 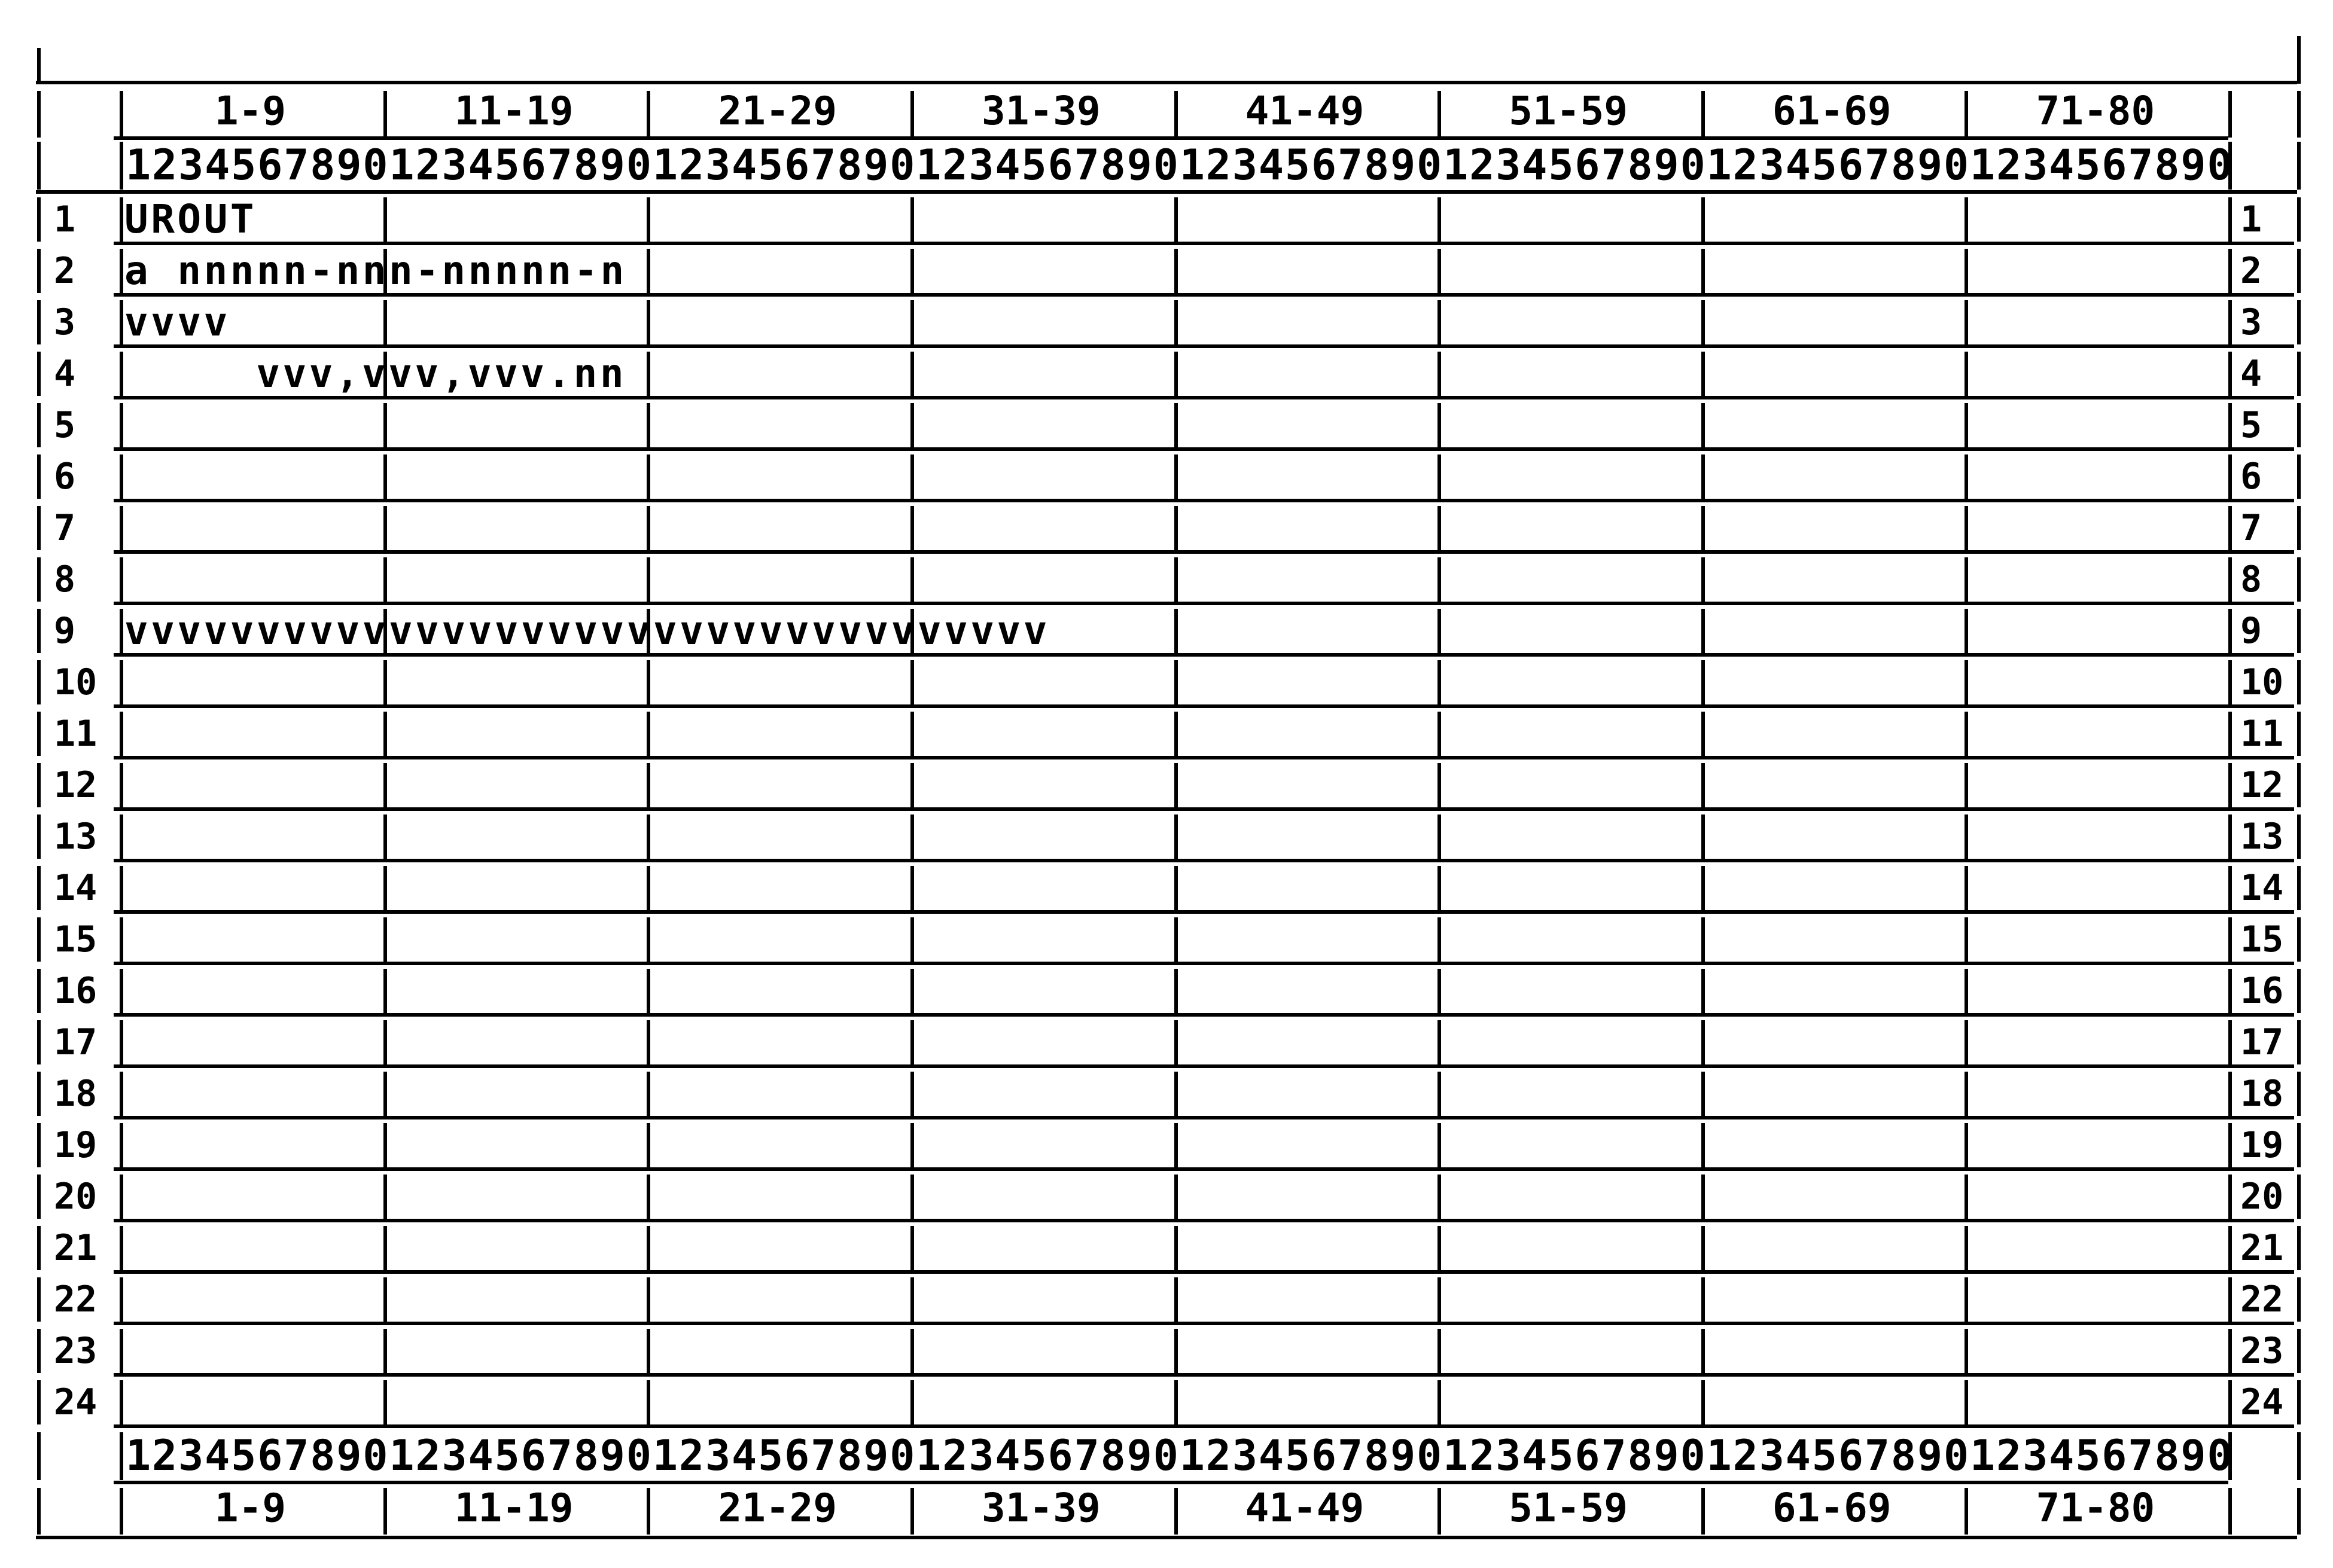 I want to click on footer-range-4: 31-39, so click(x=1041, y=1508).